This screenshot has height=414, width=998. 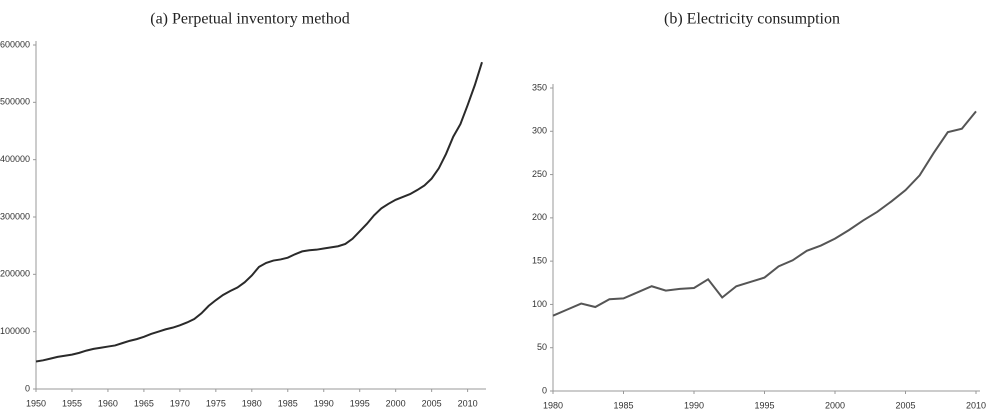 What do you see at coordinates (108, 403) in the screenshot?
I see `x-tick-label: 1960` at bounding box center [108, 403].